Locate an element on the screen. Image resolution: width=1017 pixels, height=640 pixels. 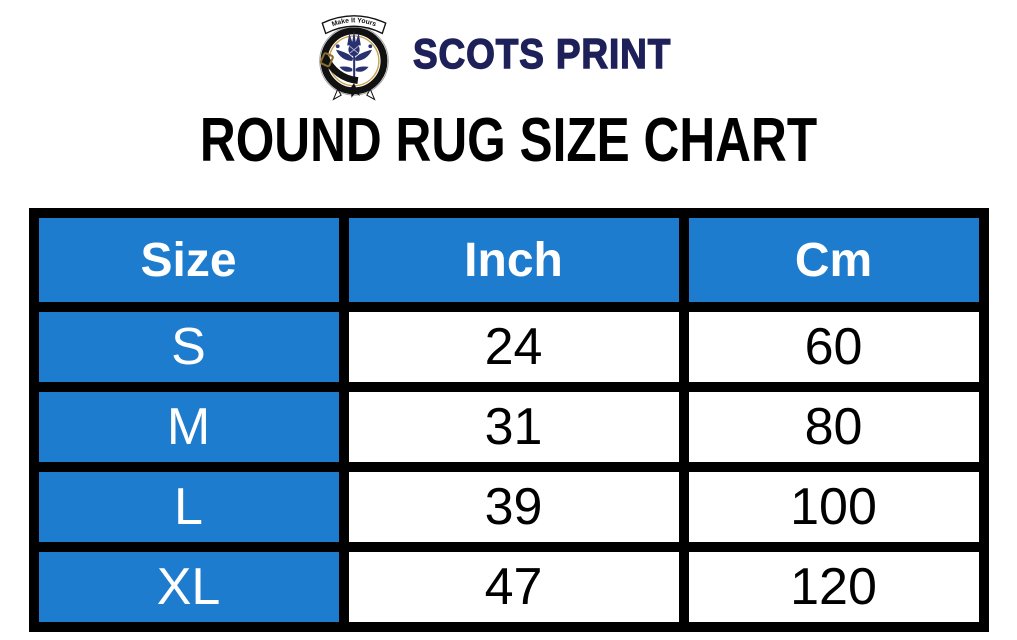
inch-cell: 47 is located at coordinates (513, 587).